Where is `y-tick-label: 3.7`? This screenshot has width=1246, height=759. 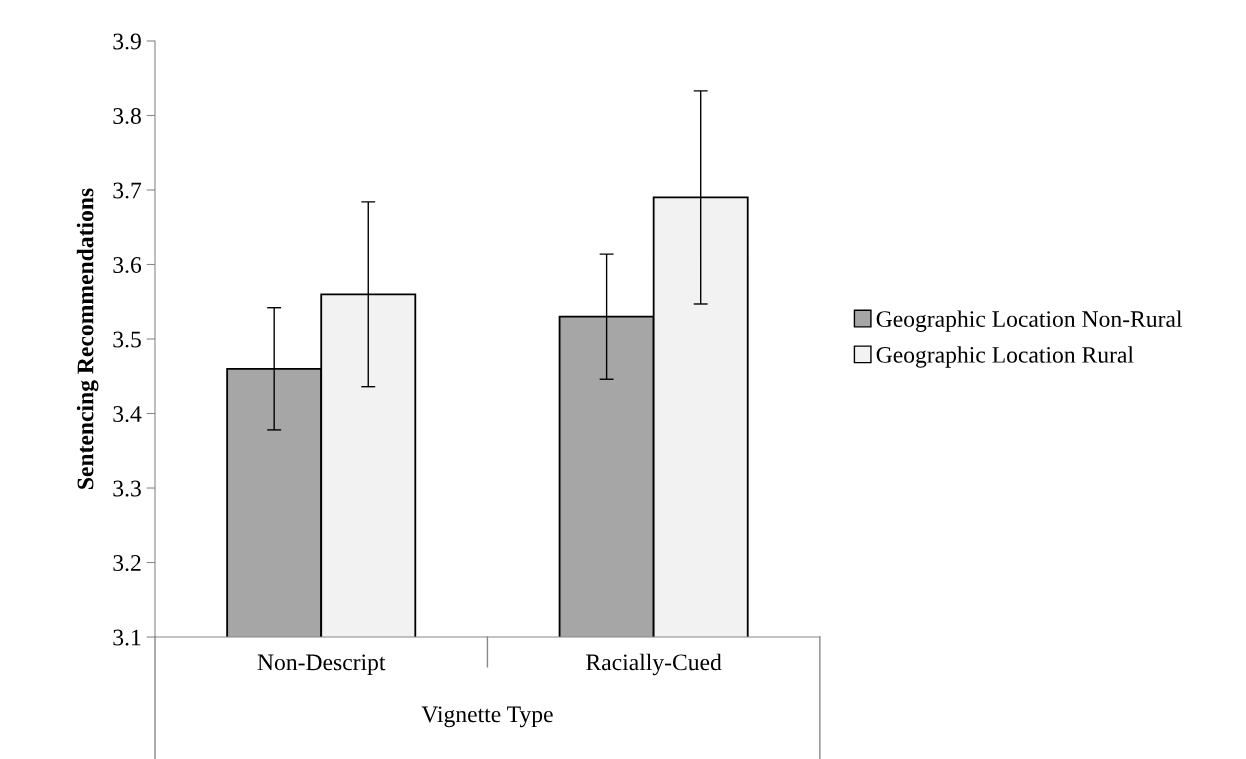 y-tick-label: 3.7 is located at coordinates (127, 190).